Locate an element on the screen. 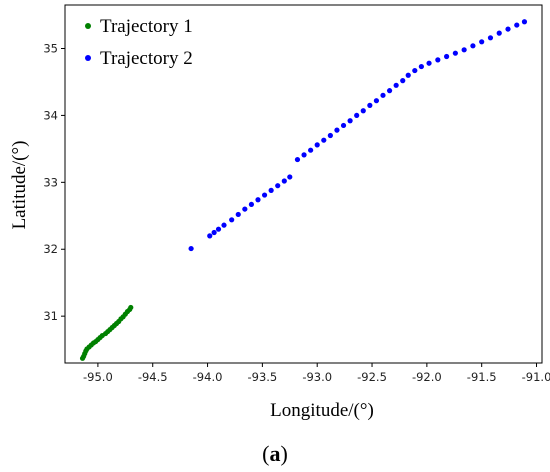 This screenshot has width=550, height=472. y-tick-label: 33 is located at coordinates (50, 182).